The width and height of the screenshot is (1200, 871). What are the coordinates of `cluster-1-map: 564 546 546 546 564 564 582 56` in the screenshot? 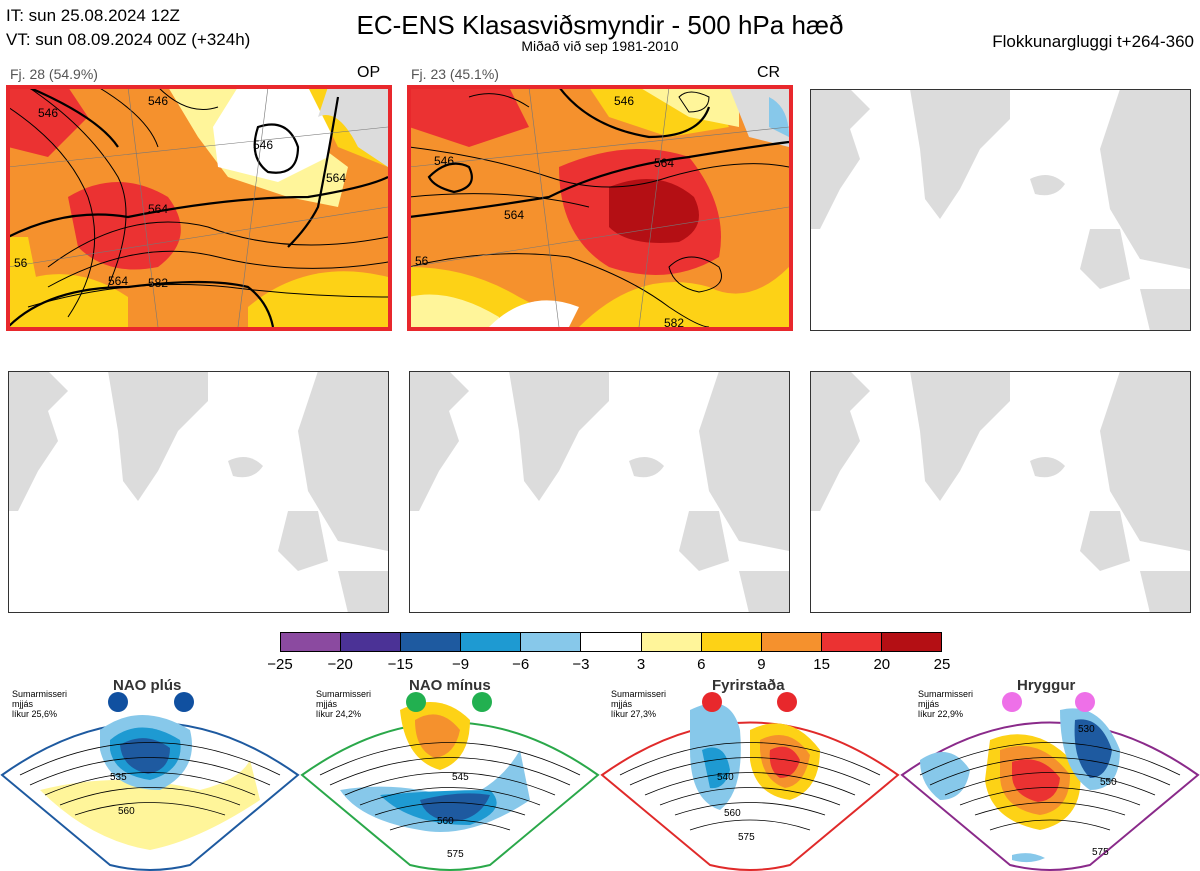 It's located at (198, 207).